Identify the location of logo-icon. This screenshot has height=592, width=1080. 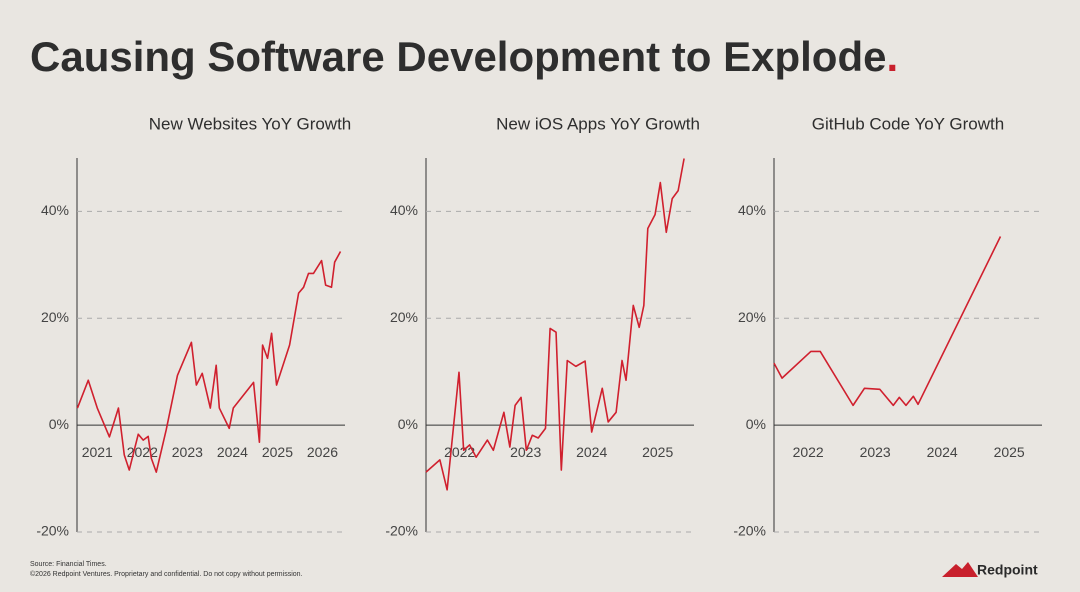
(960, 569).